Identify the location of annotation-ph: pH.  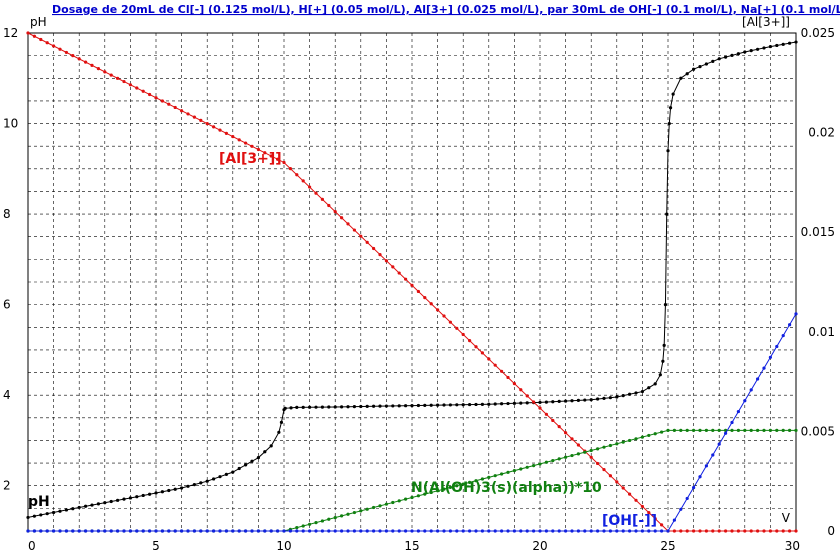
(39, 502).